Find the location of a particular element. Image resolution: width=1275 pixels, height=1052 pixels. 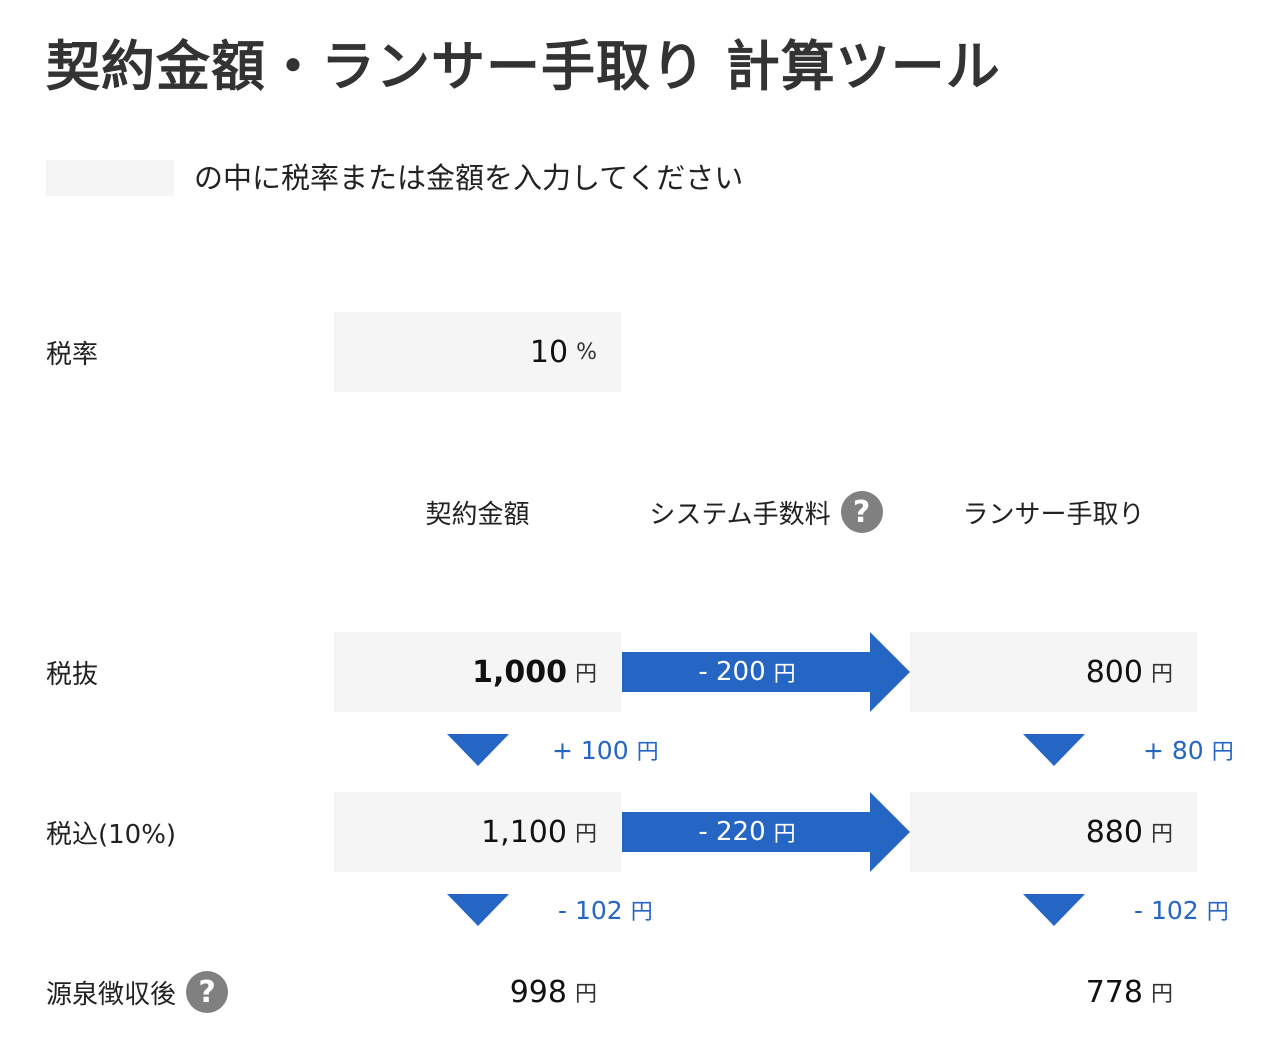

column-header-lancer-label: ランサー手取り is located at coordinates (1053, 514).